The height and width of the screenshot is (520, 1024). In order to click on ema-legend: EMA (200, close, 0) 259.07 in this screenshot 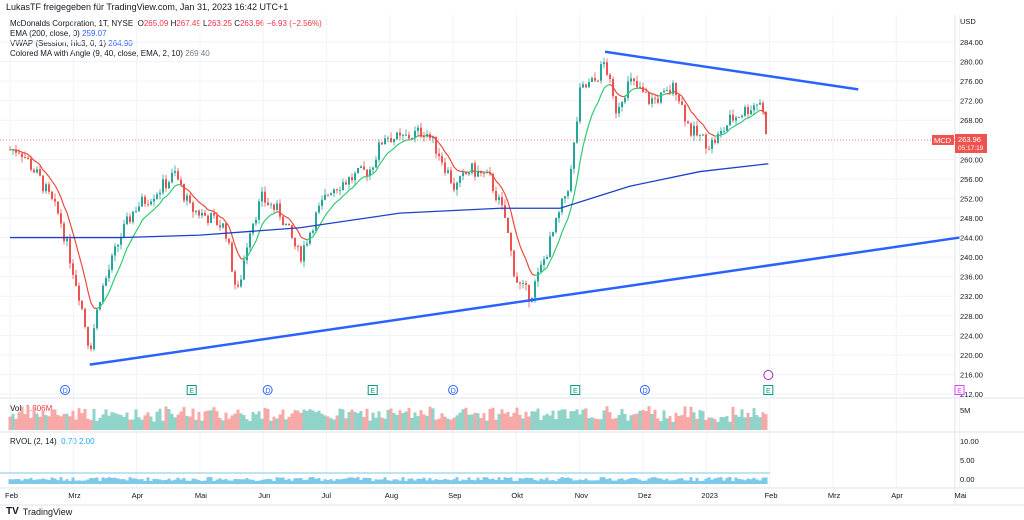, I will do `click(166, 34)`.